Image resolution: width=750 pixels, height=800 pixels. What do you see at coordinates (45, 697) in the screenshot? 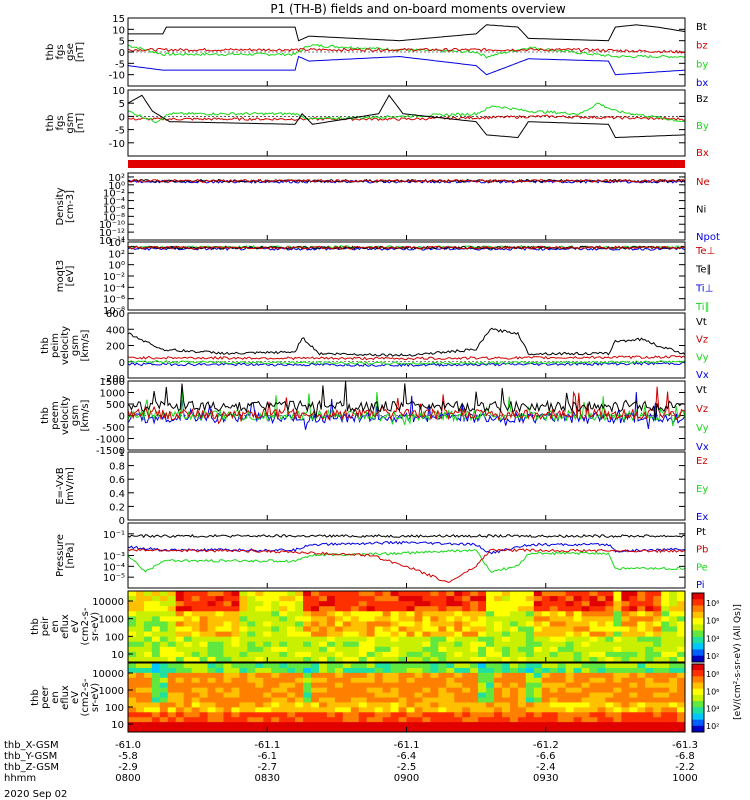
I see `y-axis-label: peer` at bounding box center [45, 697].